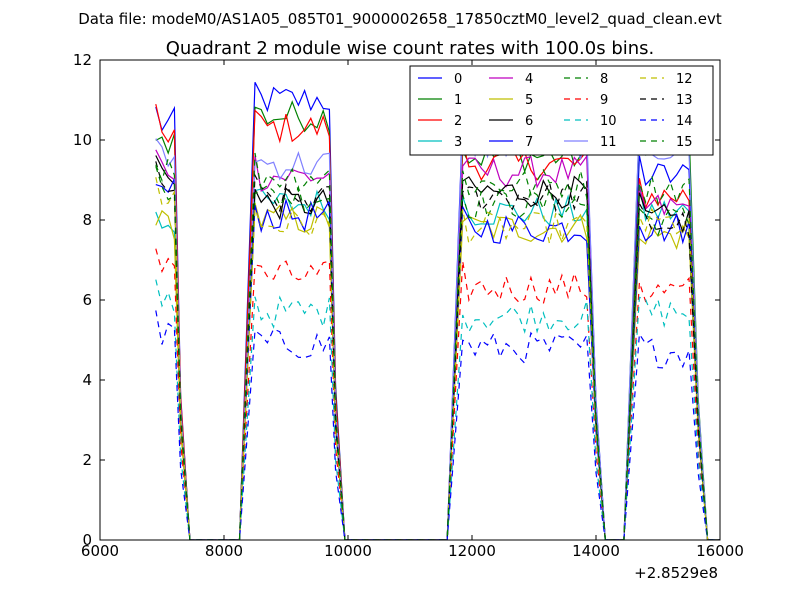 Image resolution: width=800 pixels, height=600 pixels. Describe the element at coordinates (529, 142) in the screenshot. I see `legend-label-7: 7` at that location.